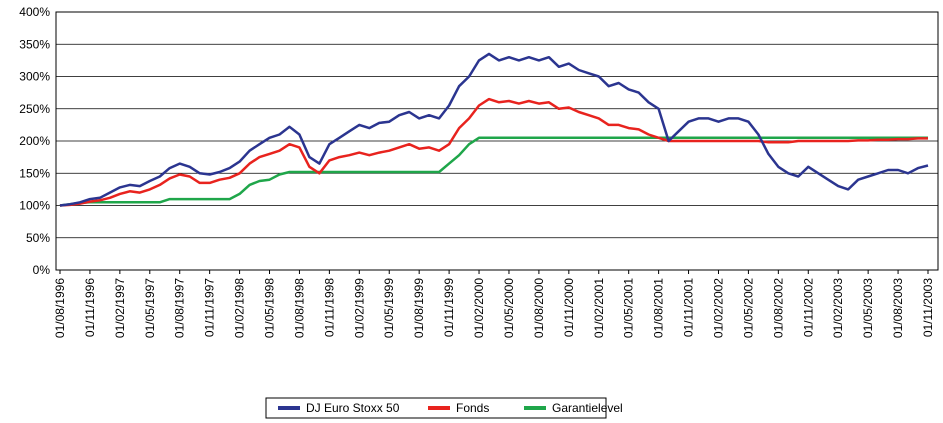 The height and width of the screenshot is (423, 943). Describe the element at coordinates (34, 173) in the screenshot. I see `y-tick-label: 150%` at that location.